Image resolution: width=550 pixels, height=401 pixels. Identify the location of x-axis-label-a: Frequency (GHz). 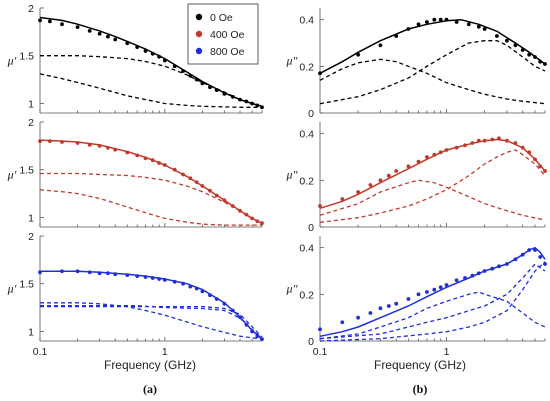
(150, 365).